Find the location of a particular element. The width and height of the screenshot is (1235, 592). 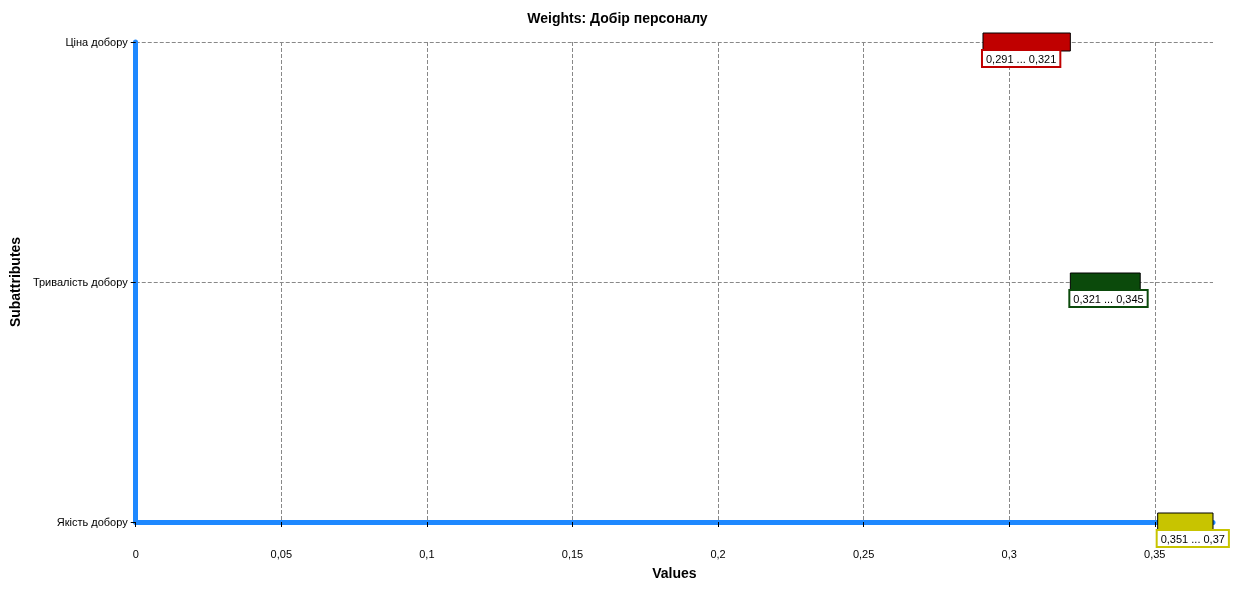

y-tick-label: Ціна добору is located at coordinates (97, 42).